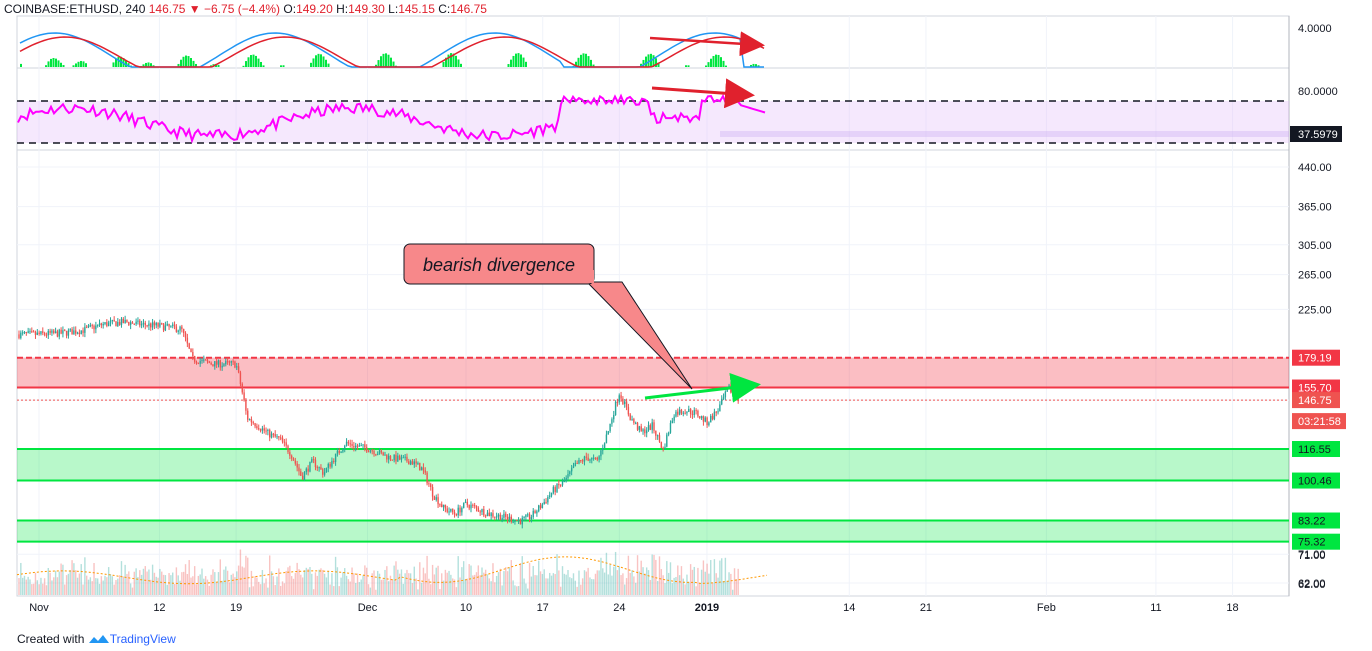 This screenshot has height=651, width=1372. I want to click on price-label-bg, so click(1316, 449).